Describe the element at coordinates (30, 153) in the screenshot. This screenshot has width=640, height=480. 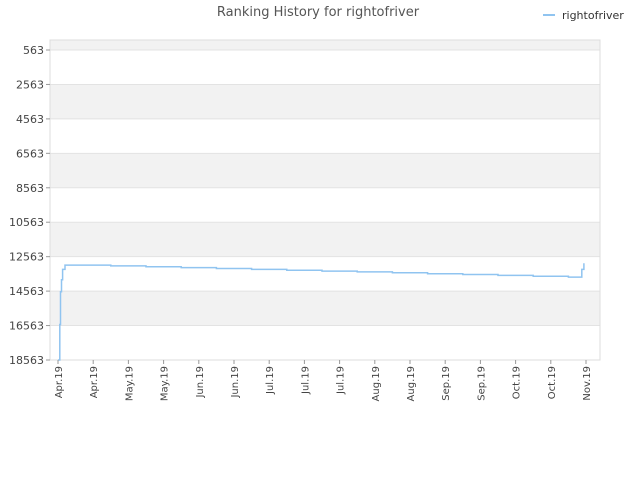
I see `y-tick-label: 6563` at that location.